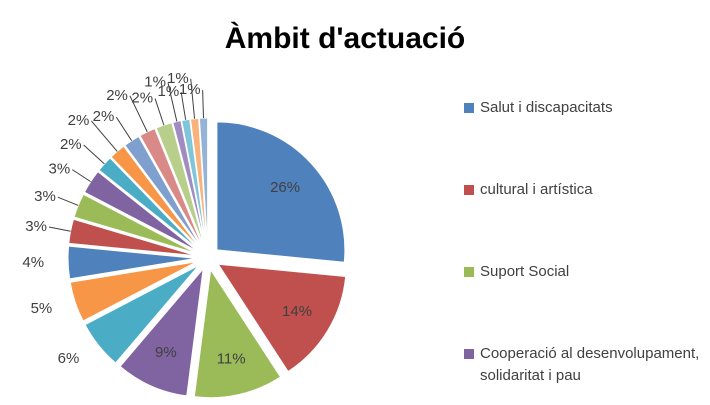 The image size is (710, 405). I want to click on data-label: 9%, so click(166, 352).